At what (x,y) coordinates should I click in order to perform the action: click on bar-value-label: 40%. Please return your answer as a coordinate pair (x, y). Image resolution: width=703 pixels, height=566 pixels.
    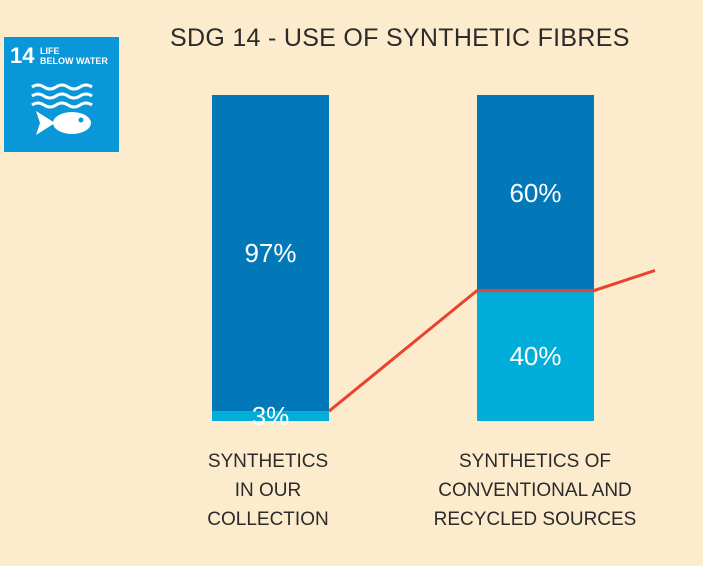
    Looking at the image, I should click on (535, 356).